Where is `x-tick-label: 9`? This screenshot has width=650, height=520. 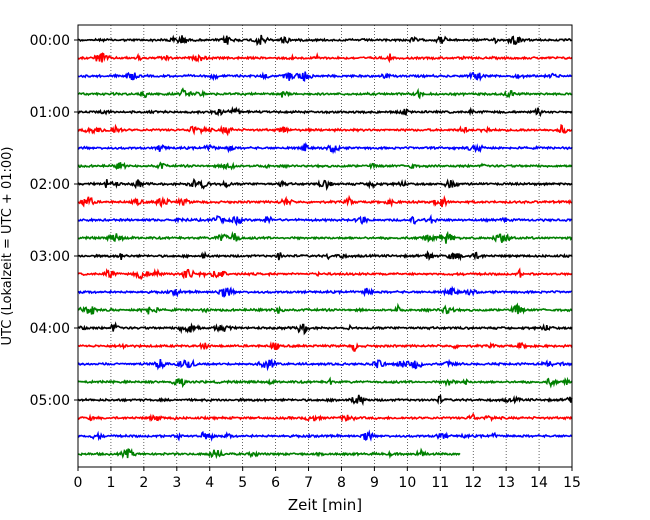
x-tick-label: 9 is located at coordinates (374, 483).